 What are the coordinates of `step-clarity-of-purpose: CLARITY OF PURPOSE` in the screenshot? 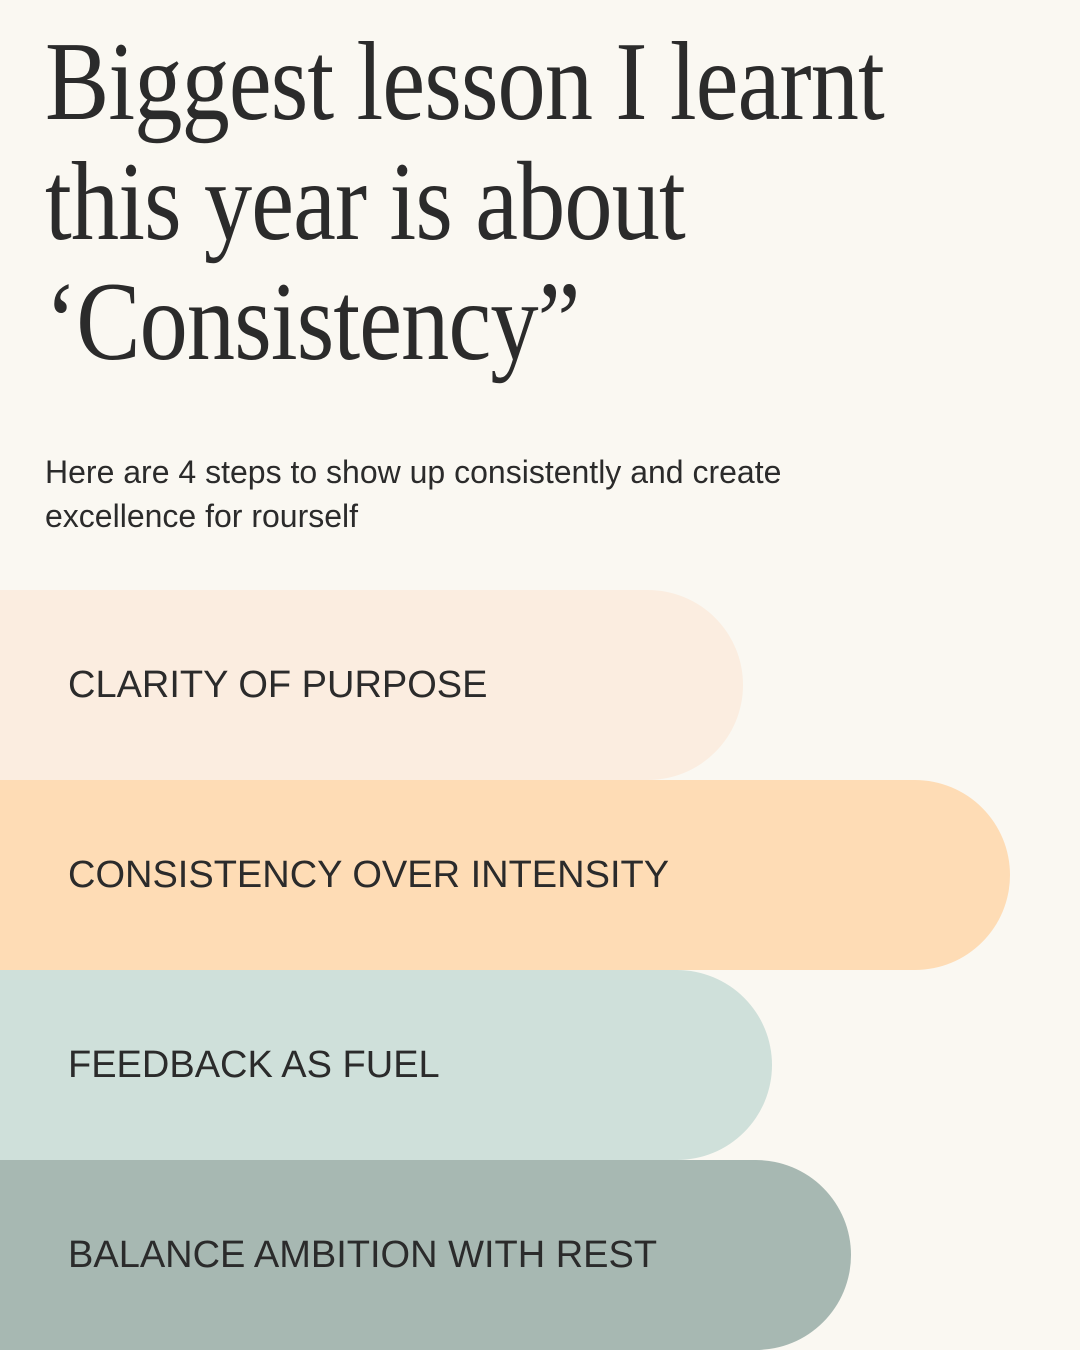 It's located at (371, 685).